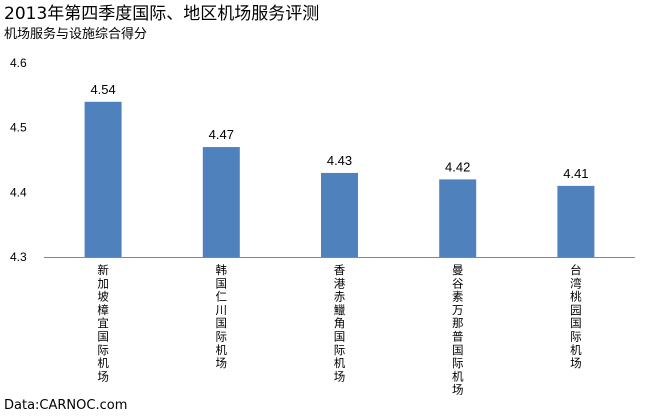 The image size is (647, 417). Describe the element at coordinates (102, 89) in the screenshot. I see `data-label: 4.54` at that location.